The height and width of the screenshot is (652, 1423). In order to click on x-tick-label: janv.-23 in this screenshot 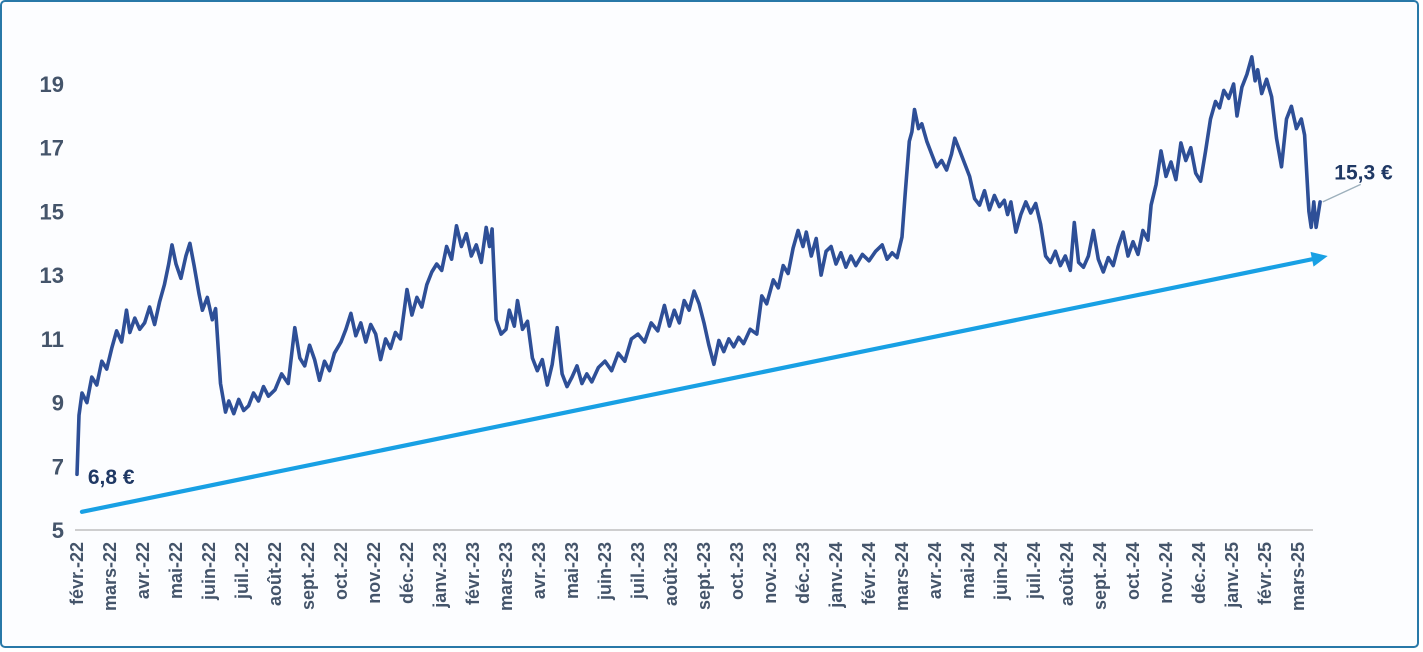, I will do `click(440, 575)`.